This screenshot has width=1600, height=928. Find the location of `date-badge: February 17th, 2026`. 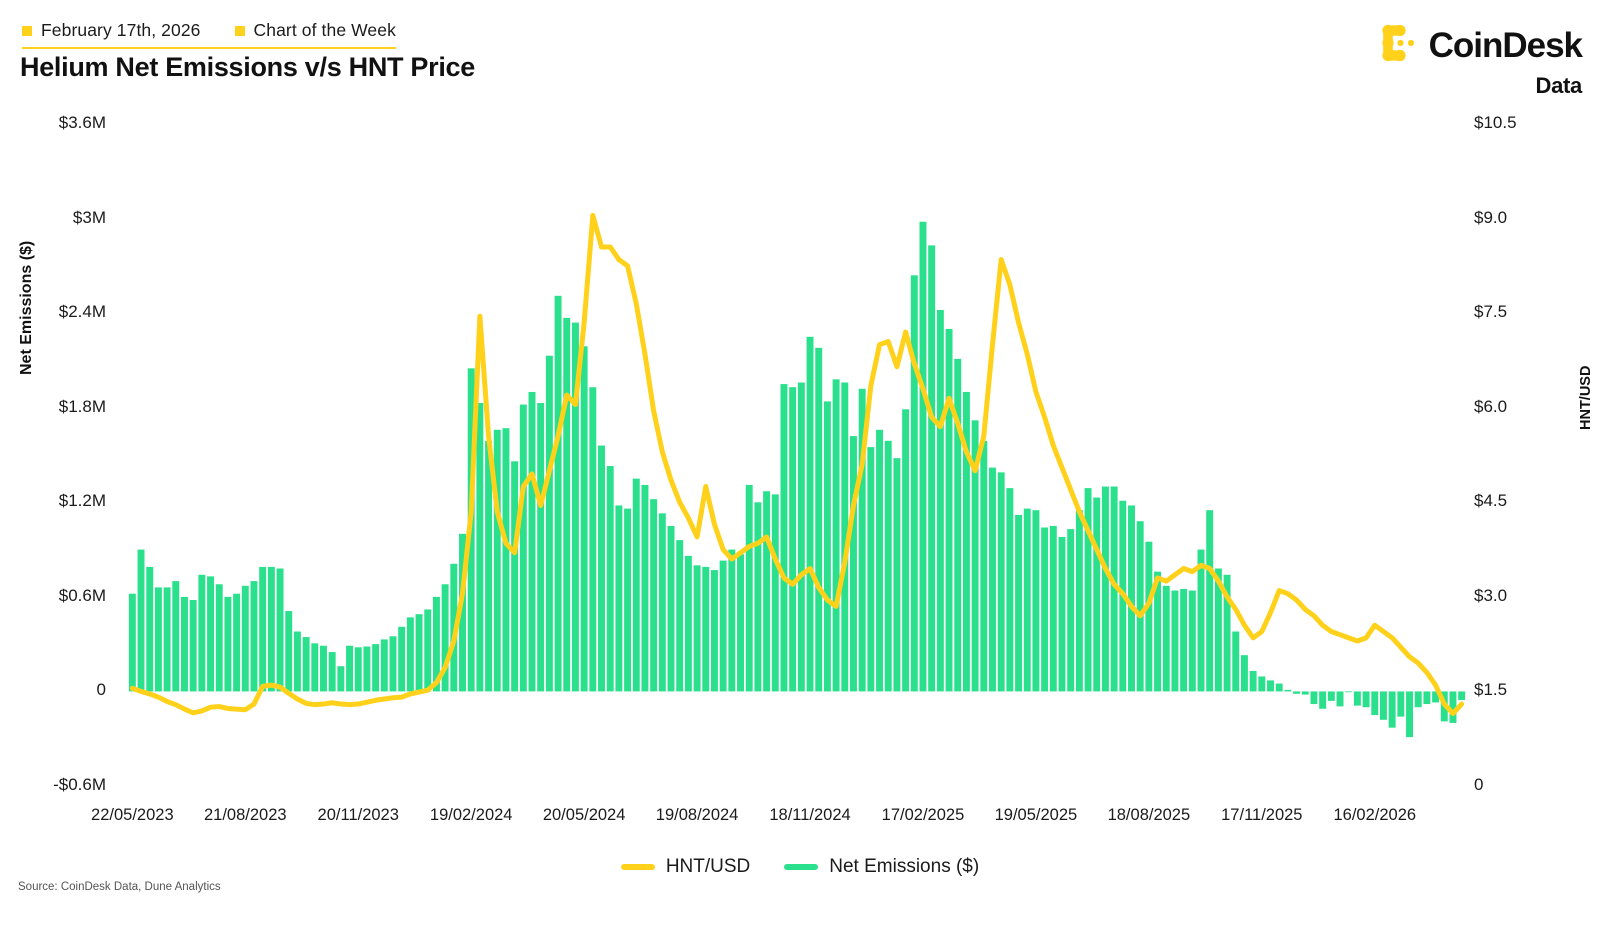

date-badge: February 17th, 2026 is located at coordinates (111, 30).